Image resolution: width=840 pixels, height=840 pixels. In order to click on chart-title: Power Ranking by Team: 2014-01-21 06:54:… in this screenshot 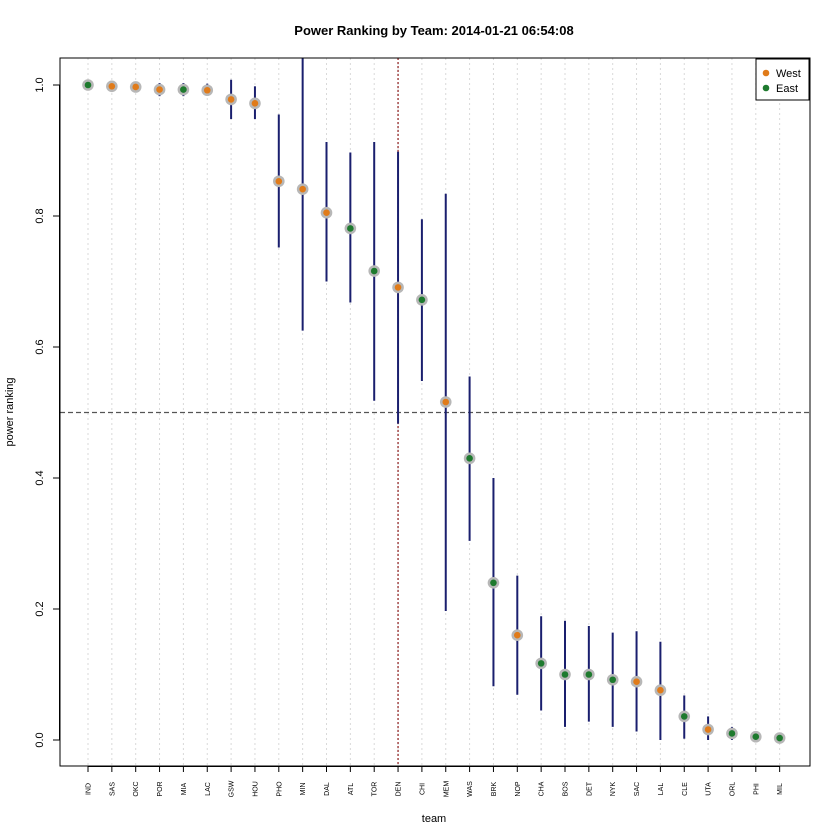, I will do `click(433, 30)`.